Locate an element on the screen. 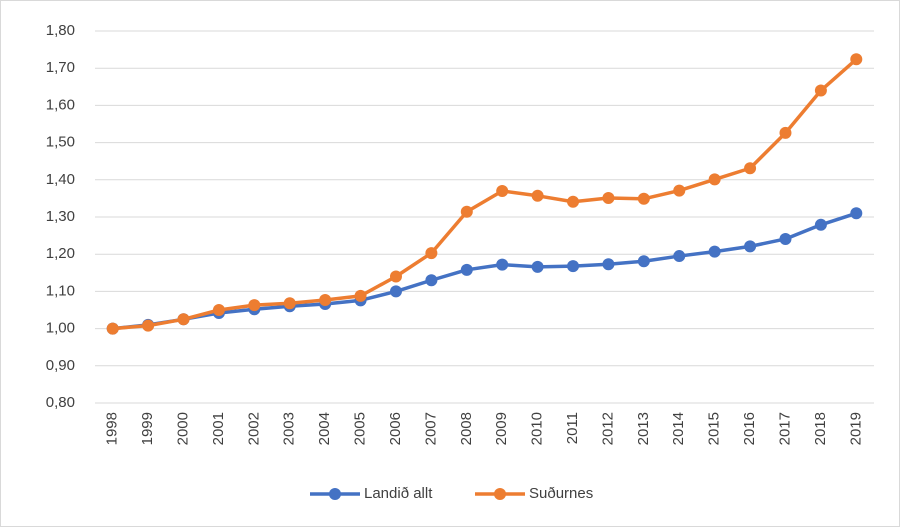 Image resolution: width=901 pixels, height=528 pixels. y-tick-label: 1,20 is located at coordinates (60, 253).